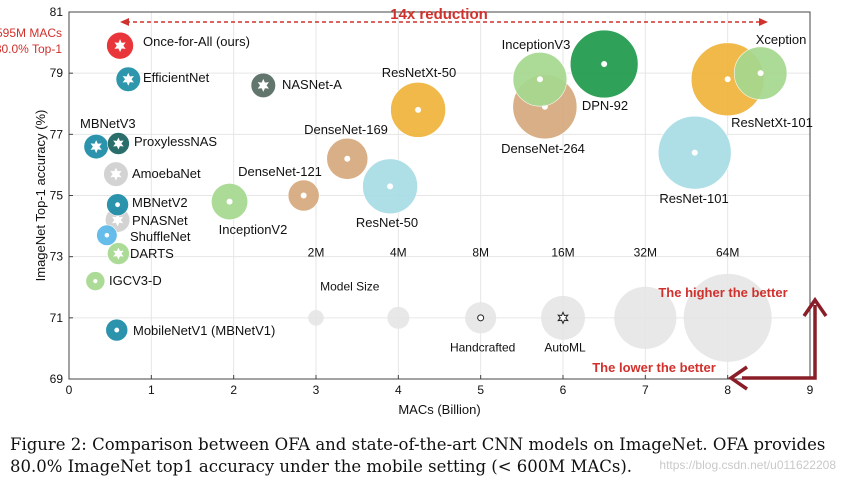 This screenshot has height=487, width=846. Describe the element at coordinates (160, 220) in the screenshot. I see `label-pnasnet: PNASNet` at that location.